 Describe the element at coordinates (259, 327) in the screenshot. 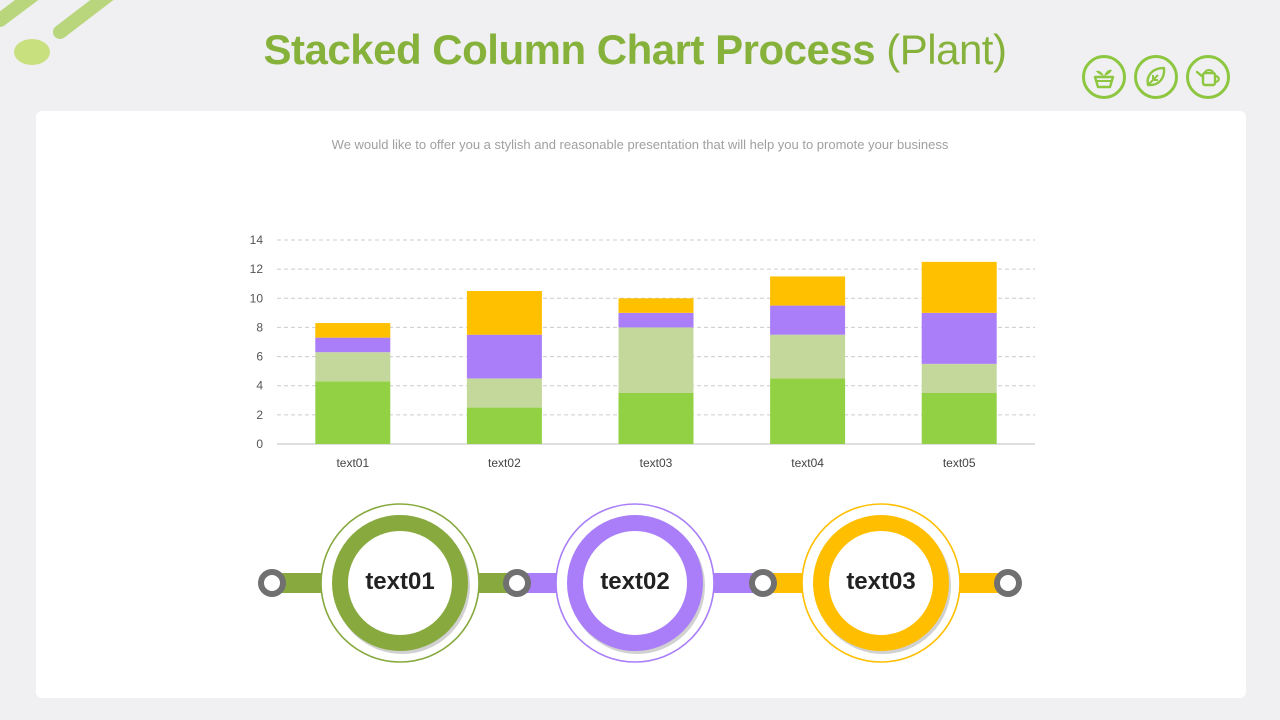

I see `y-tick-label: 8` at that location.